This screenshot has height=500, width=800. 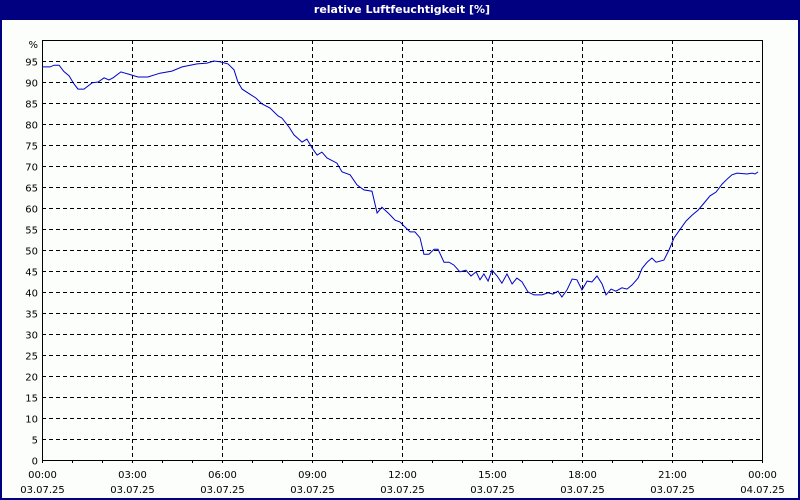 What do you see at coordinates (31, 168) in the screenshot?
I see `y-tick-label: 70` at bounding box center [31, 168].